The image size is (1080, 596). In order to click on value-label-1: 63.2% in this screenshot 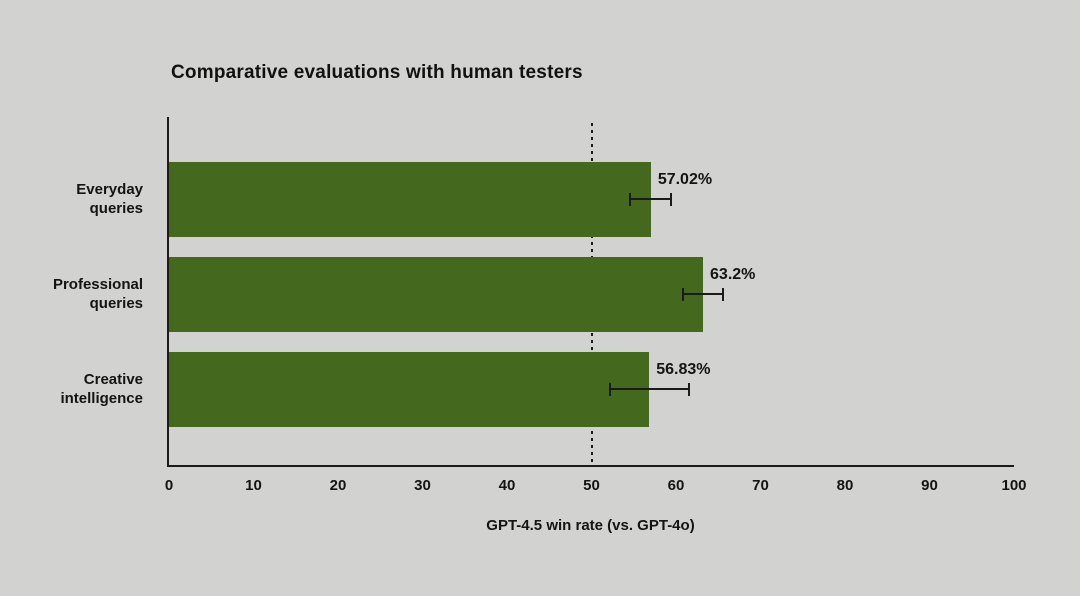, I will do `click(733, 274)`.